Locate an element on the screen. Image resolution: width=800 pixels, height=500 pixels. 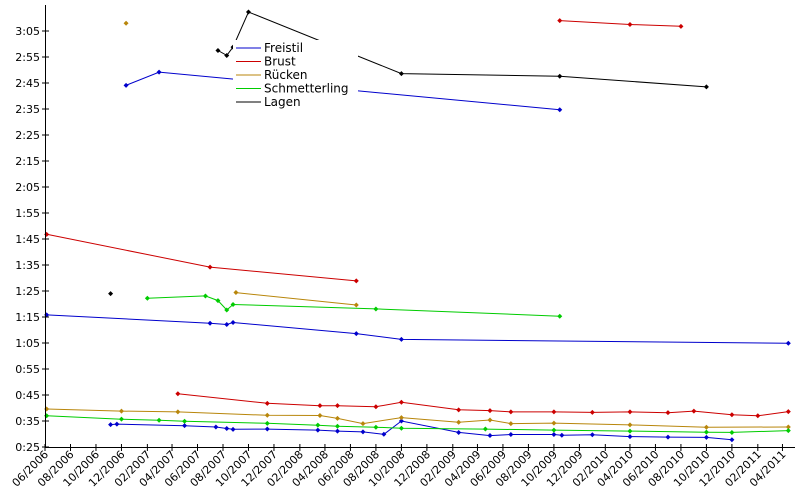
series-line-schmetterling is located at coordinates (353, 306).